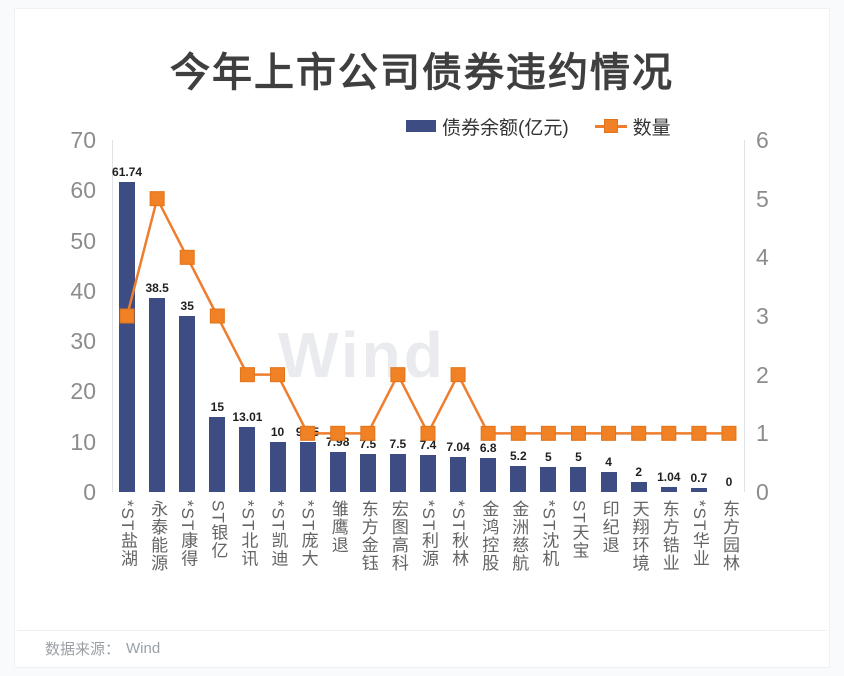 The height and width of the screenshot is (676, 844). I want to click on y-axis-tick-left: 30, so click(83, 341).